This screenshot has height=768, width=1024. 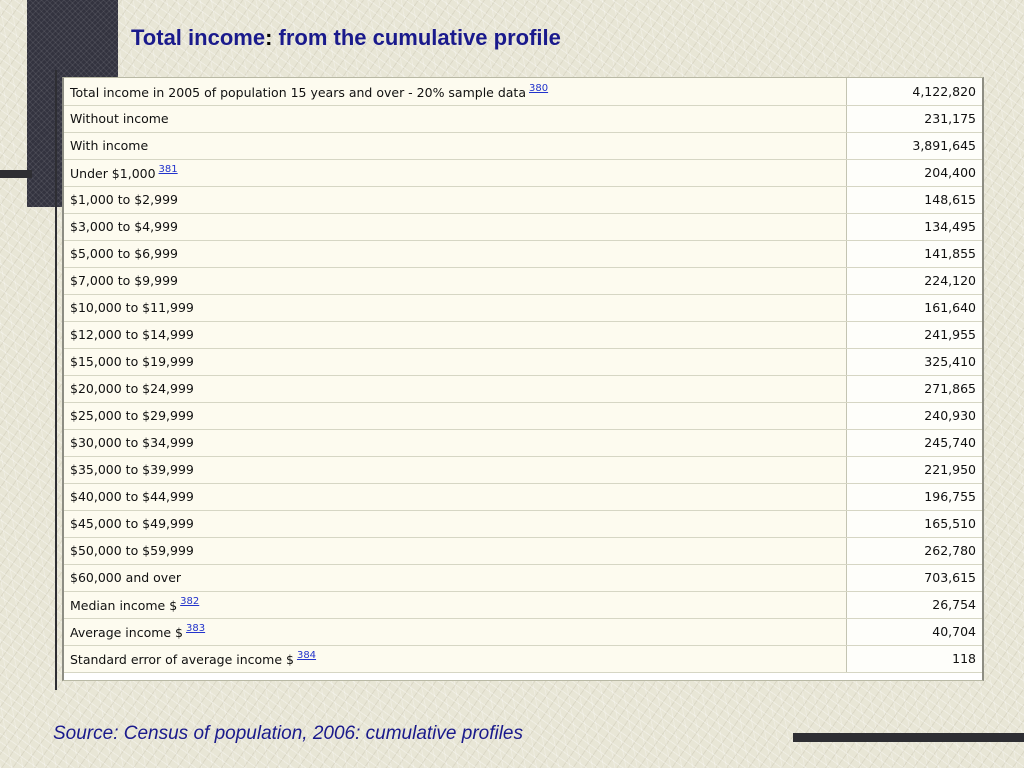 I want to click on row-value: 148,615, so click(x=914, y=200).